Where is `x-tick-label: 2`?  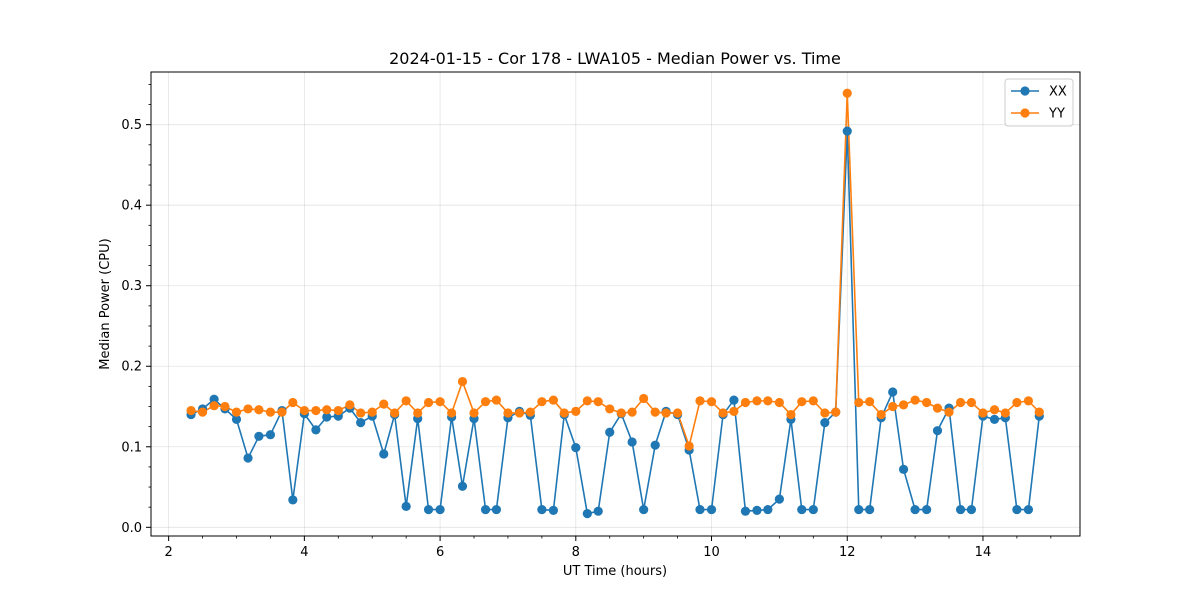
x-tick-label: 2 is located at coordinates (169, 552).